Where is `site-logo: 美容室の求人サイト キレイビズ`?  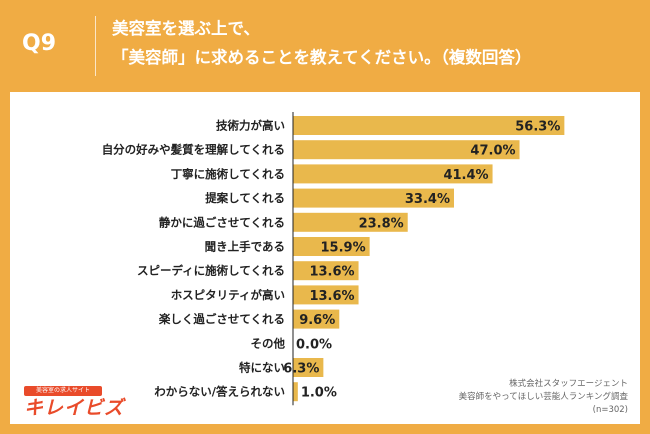 site-logo: 美容室の求人サイト キレイビズ is located at coordinates (79, 403).